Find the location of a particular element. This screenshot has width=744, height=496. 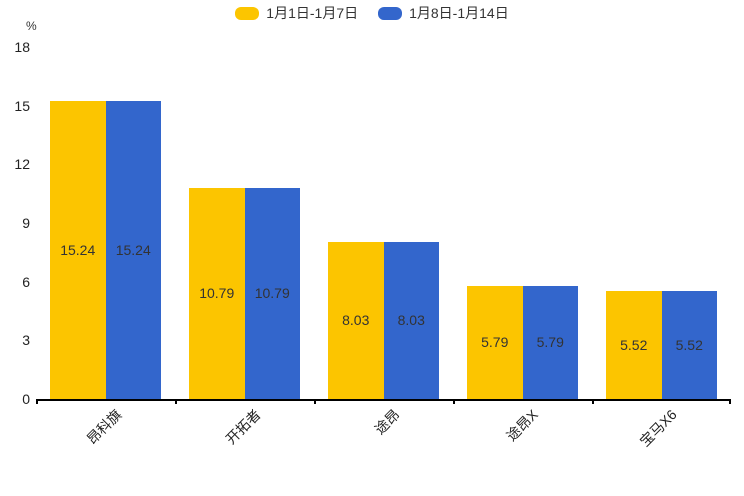

bar-series2-开拓者 is located at coordinates (272, 293).